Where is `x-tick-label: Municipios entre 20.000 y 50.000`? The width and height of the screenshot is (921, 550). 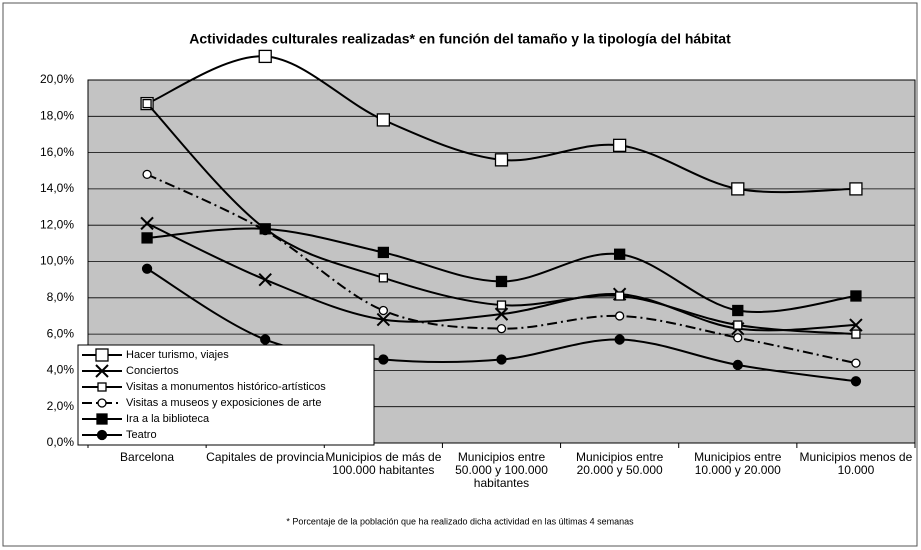
x-tick-label: Municipios entre 20.000 y 50.000 is located at coordinates (619, 463).